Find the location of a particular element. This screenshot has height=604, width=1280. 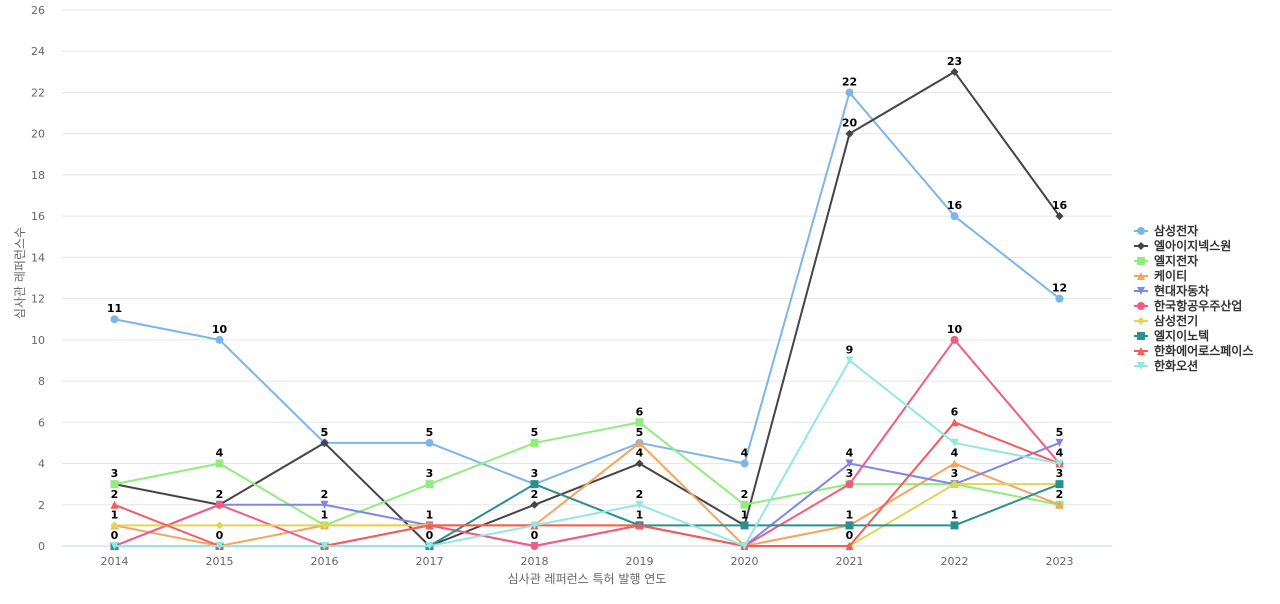

legend-item: 현대자동차 is located at coordinates (1171, 290).